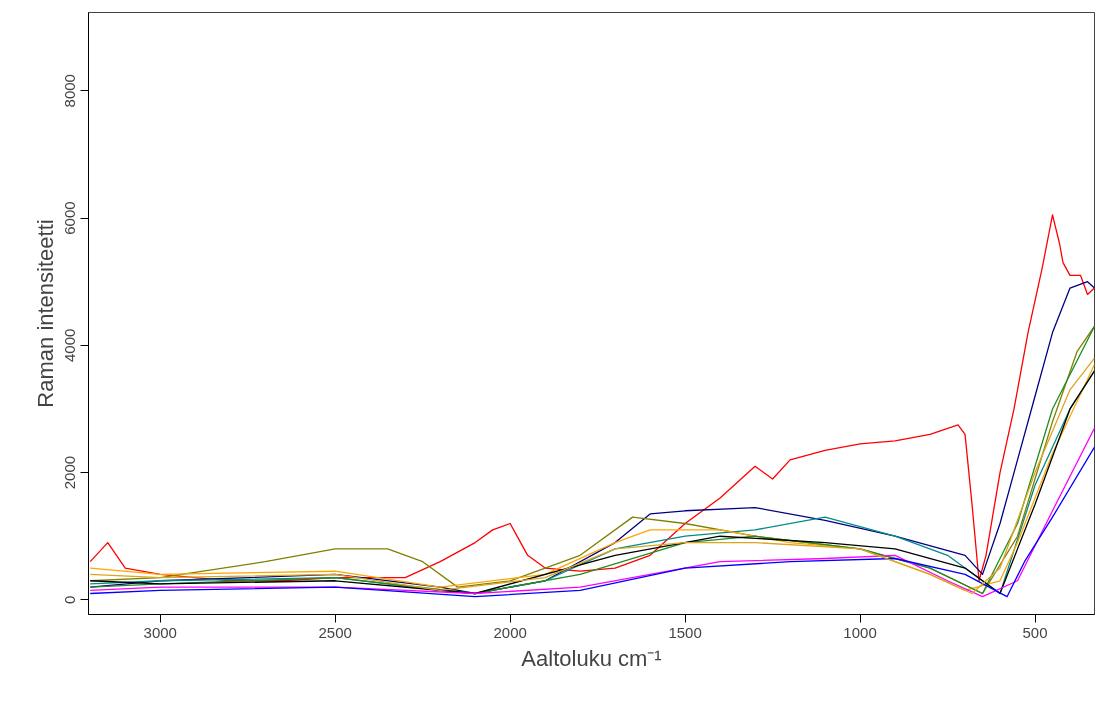 This screenshot has height=702, width=1096. Describe the element at coordinates (1035, 632) in the screenshot. I see `x-tick-label: 500` at that location.